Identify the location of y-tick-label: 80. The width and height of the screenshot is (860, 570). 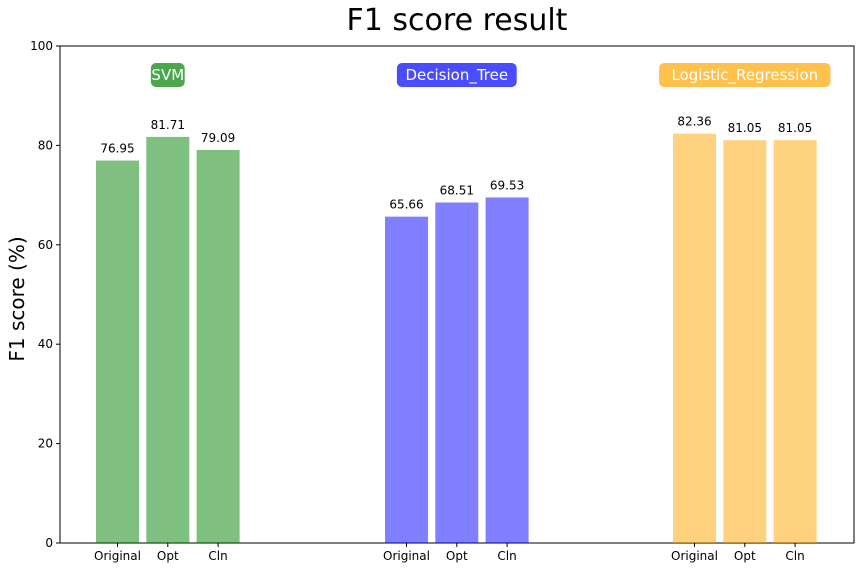
(45, 145).